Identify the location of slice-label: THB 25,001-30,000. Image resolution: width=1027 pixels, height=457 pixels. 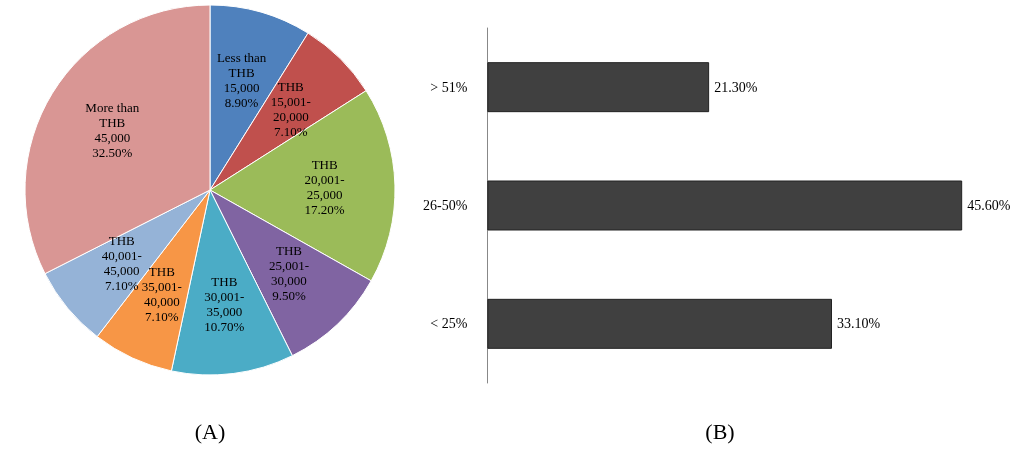
(289, 266).